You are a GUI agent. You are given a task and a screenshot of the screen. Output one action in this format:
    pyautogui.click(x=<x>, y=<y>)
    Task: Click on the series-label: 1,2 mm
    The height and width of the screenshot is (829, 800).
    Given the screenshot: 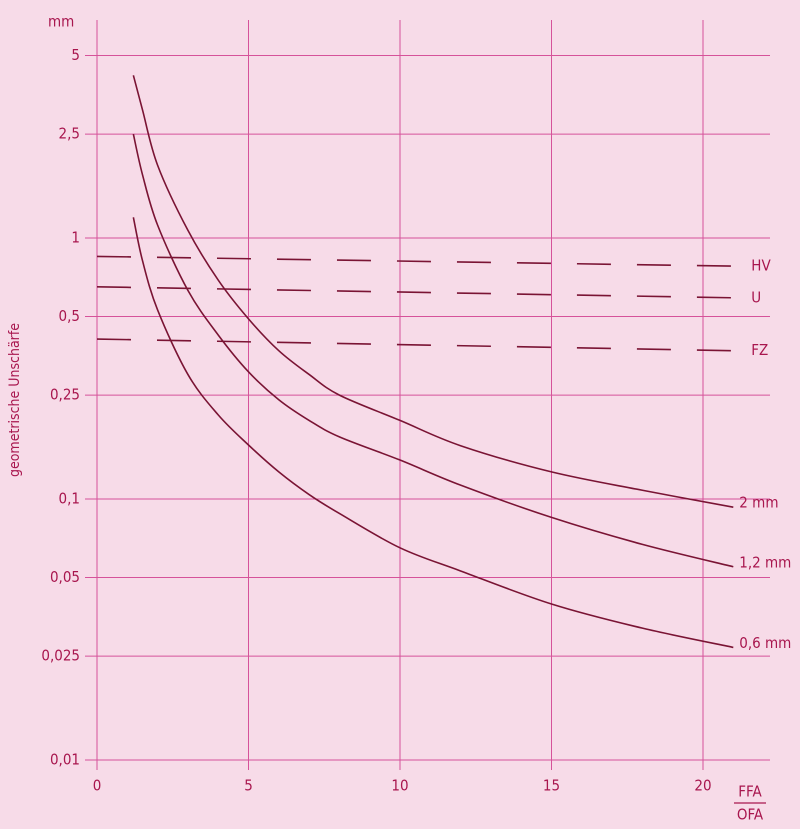 What is the action you would take?
    pyautogui.click(x=765, y=562)
    